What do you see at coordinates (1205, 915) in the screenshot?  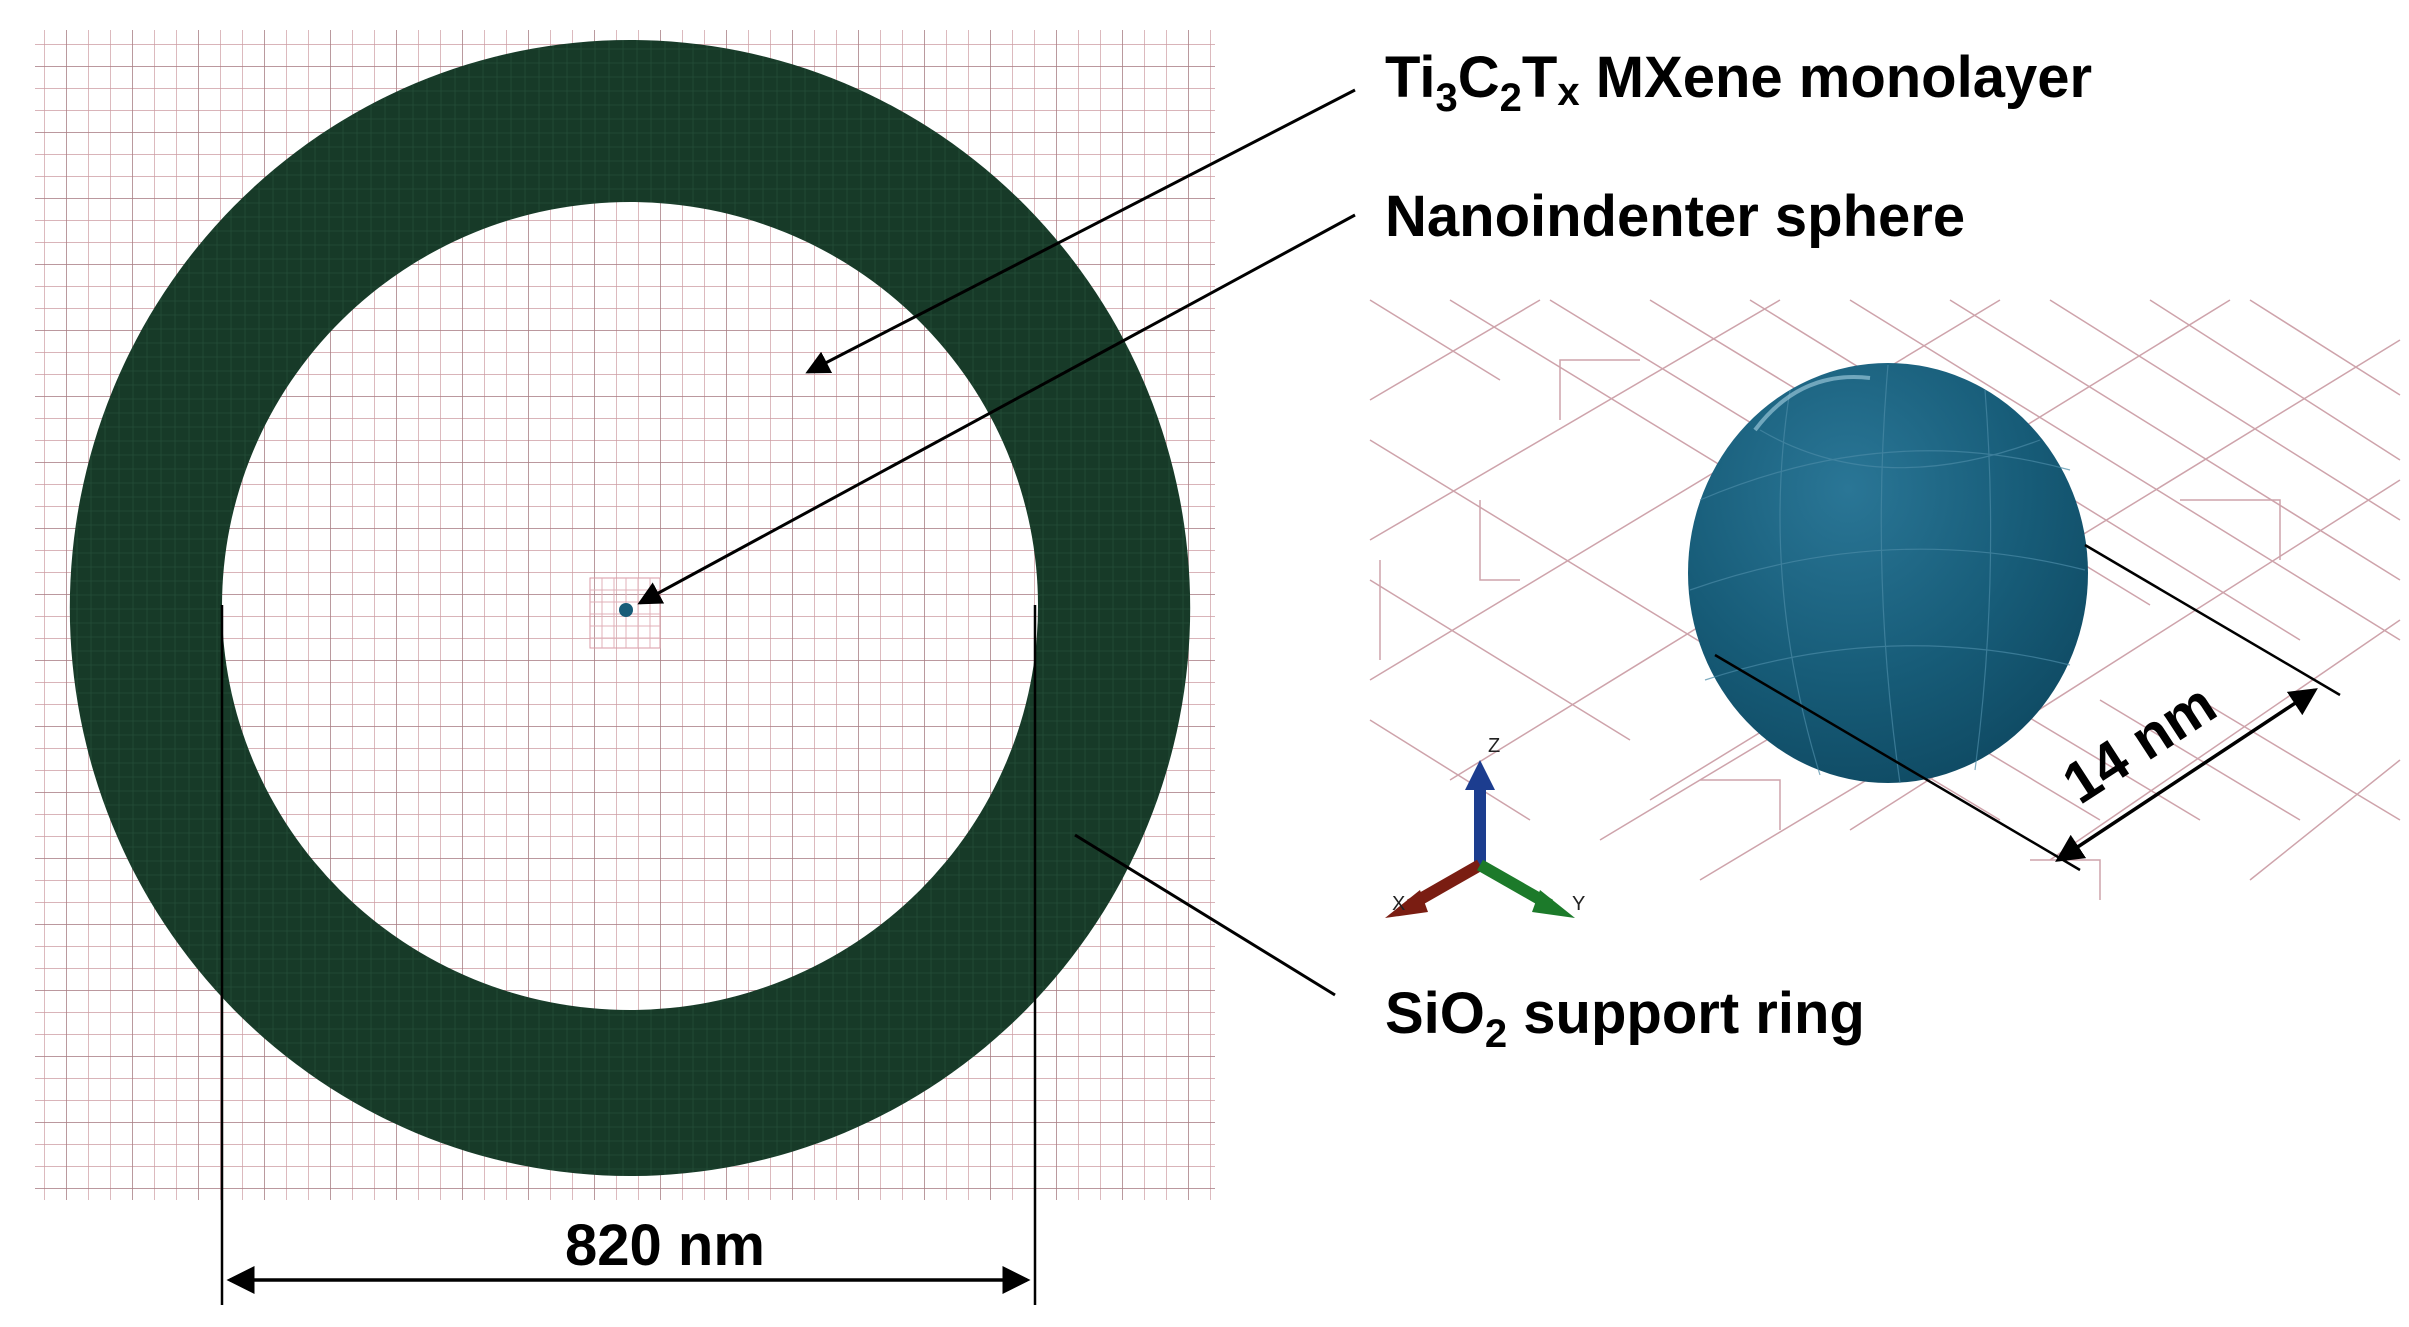 I see `ring-leader` at bounding box center [1205, 915].